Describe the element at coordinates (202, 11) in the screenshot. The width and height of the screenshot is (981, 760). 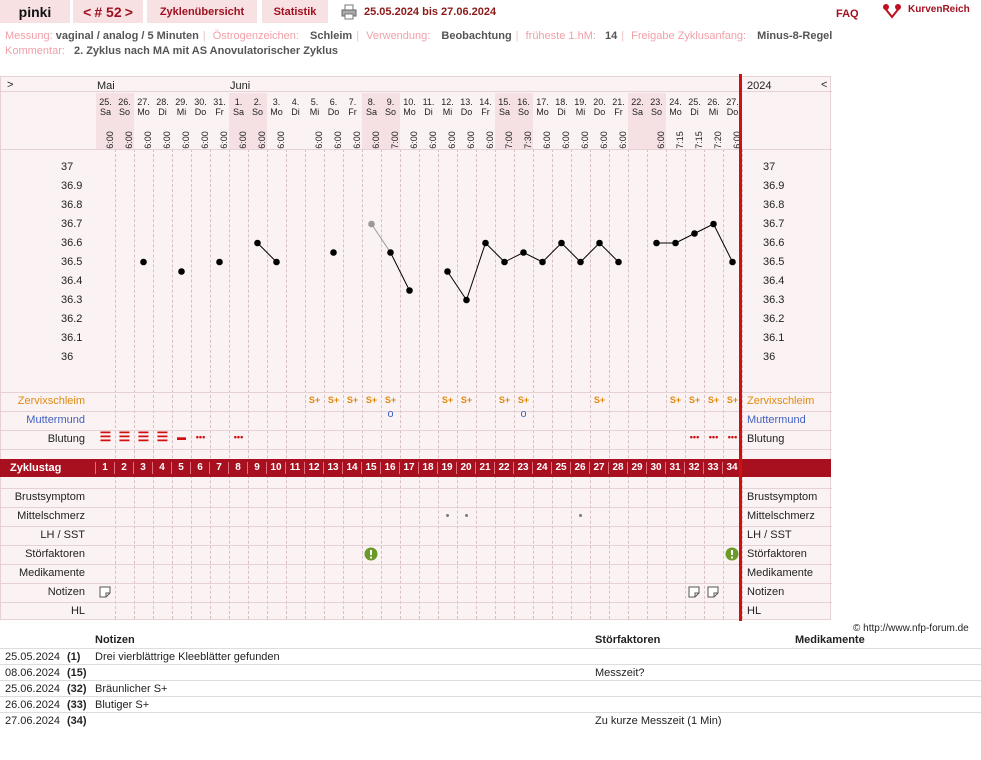
I see `tab-zyklenuebersicht: Zyklenübersicht` at that location.